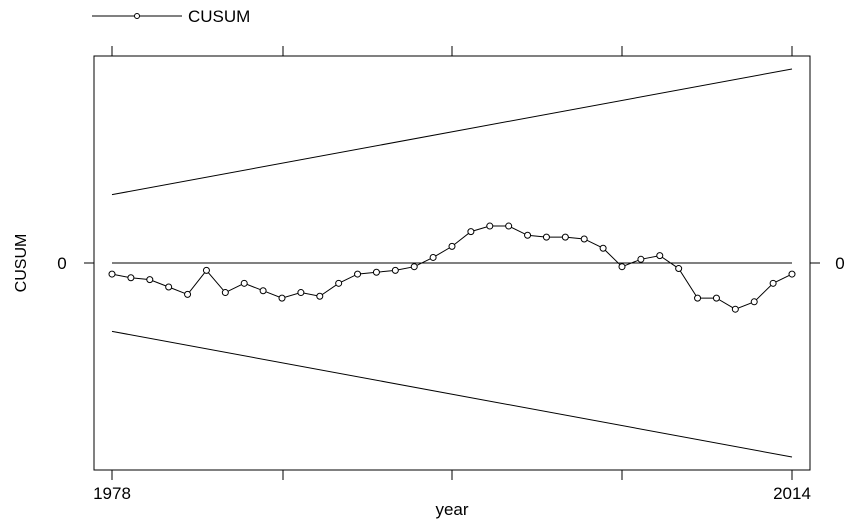 This screenshot has width=847, height=521. I want to click on y-tick-label-left: 0, so click(61, 263).